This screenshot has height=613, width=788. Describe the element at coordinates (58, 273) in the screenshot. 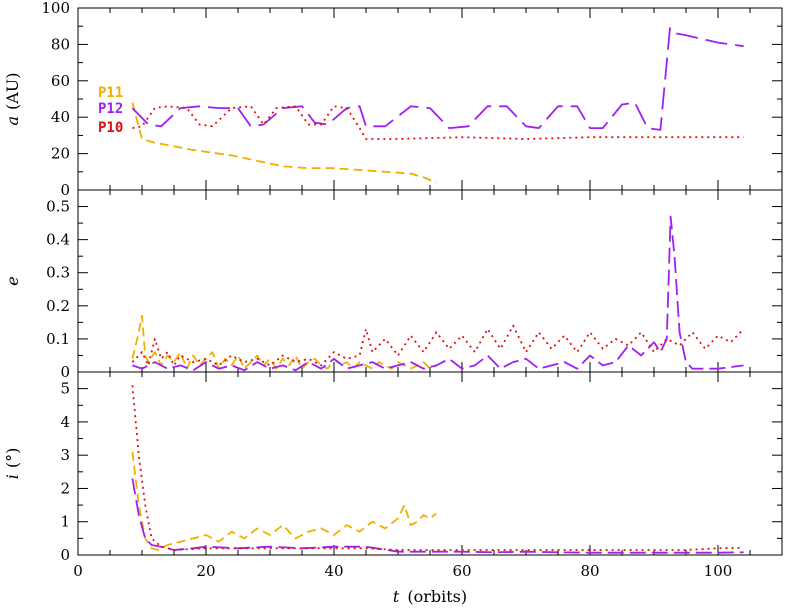

I see `y-tick-label: 0.3` at that location.